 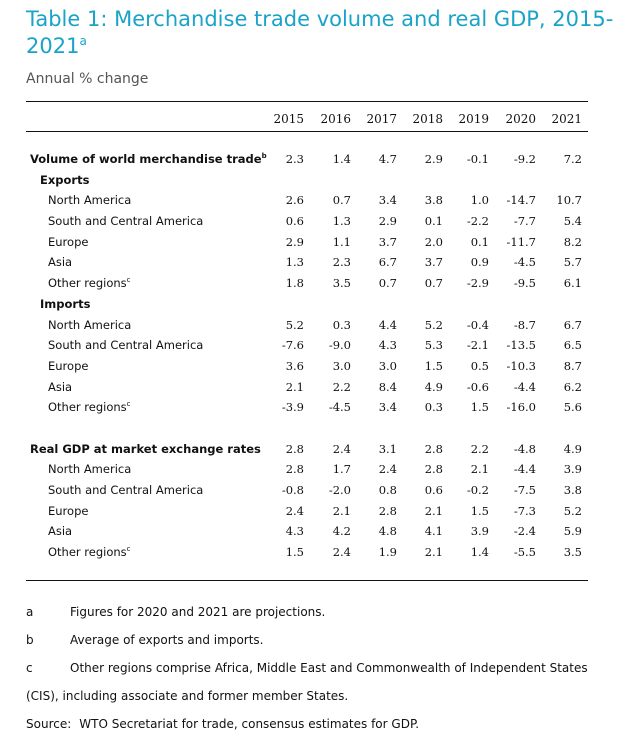 What do you see at coordinates (387, 386) in the screenshot?
I see `value-cell: 8.4` at bounding box center [387, 386].